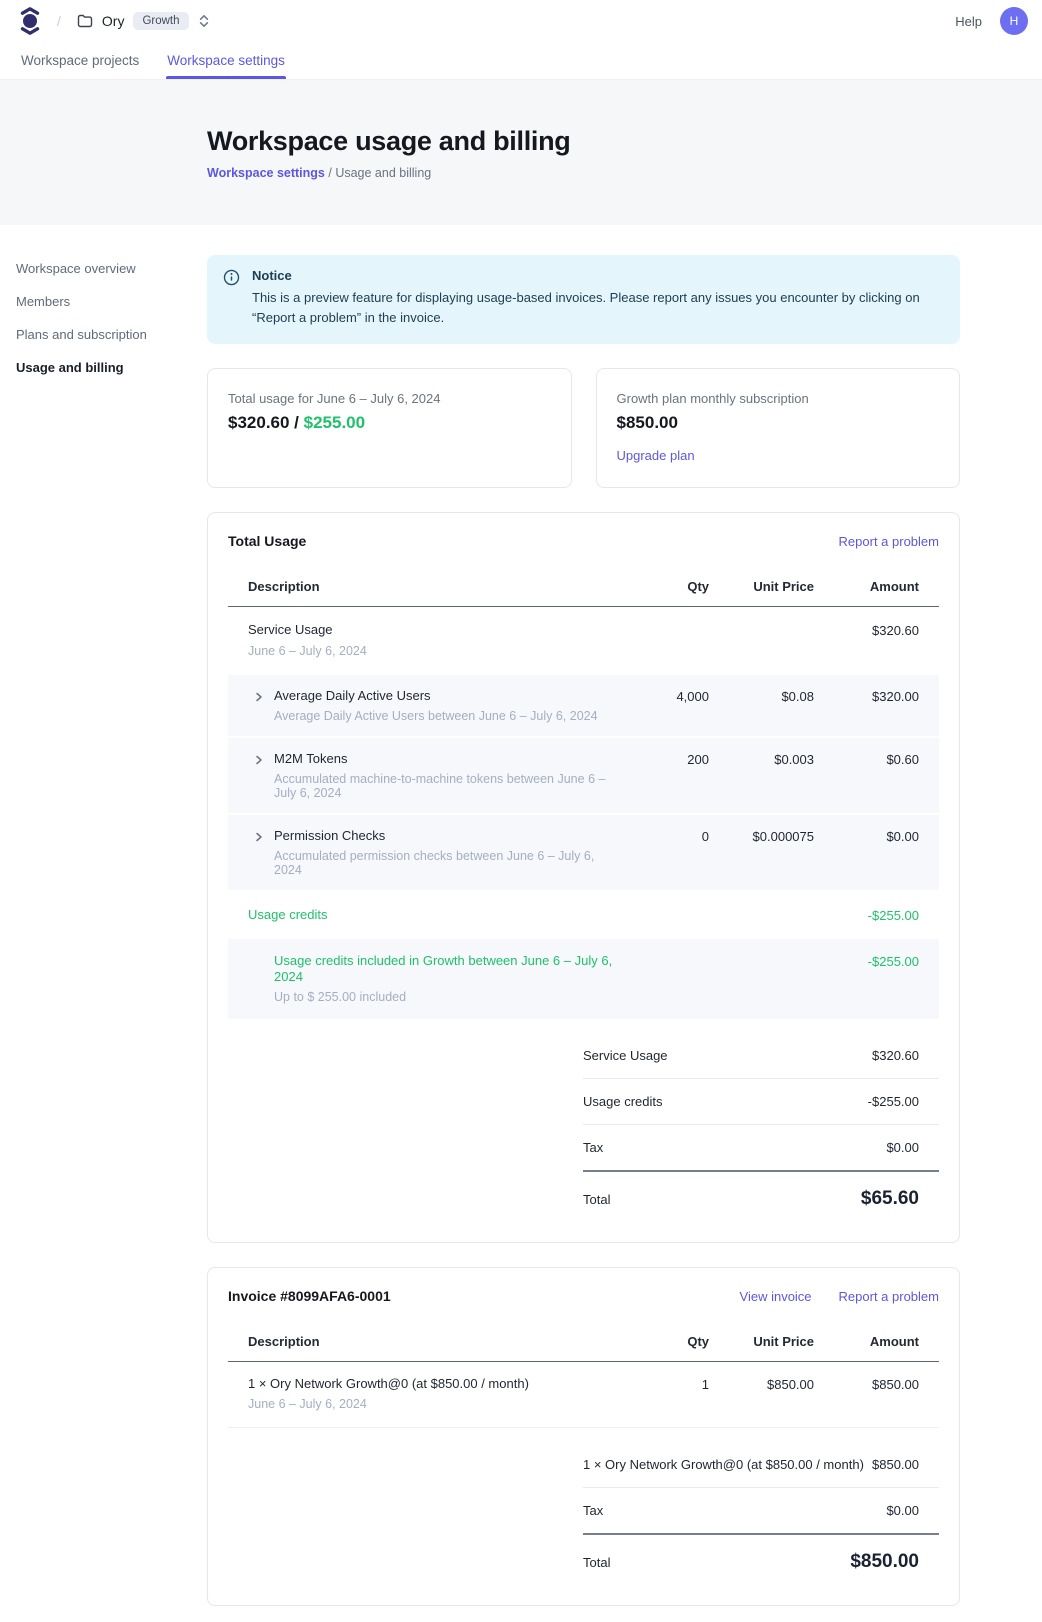  Describe the element at coordinates (783, 837) in the screenshot. I see `row-unit-price: $0.000075` at that location.